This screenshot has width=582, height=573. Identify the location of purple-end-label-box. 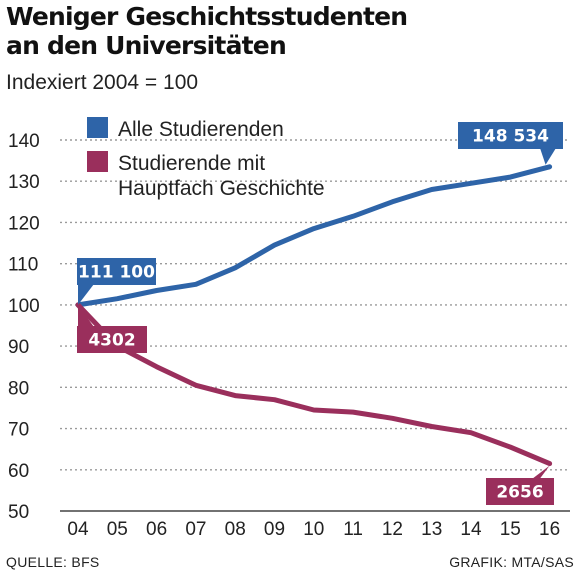
(520, 491).